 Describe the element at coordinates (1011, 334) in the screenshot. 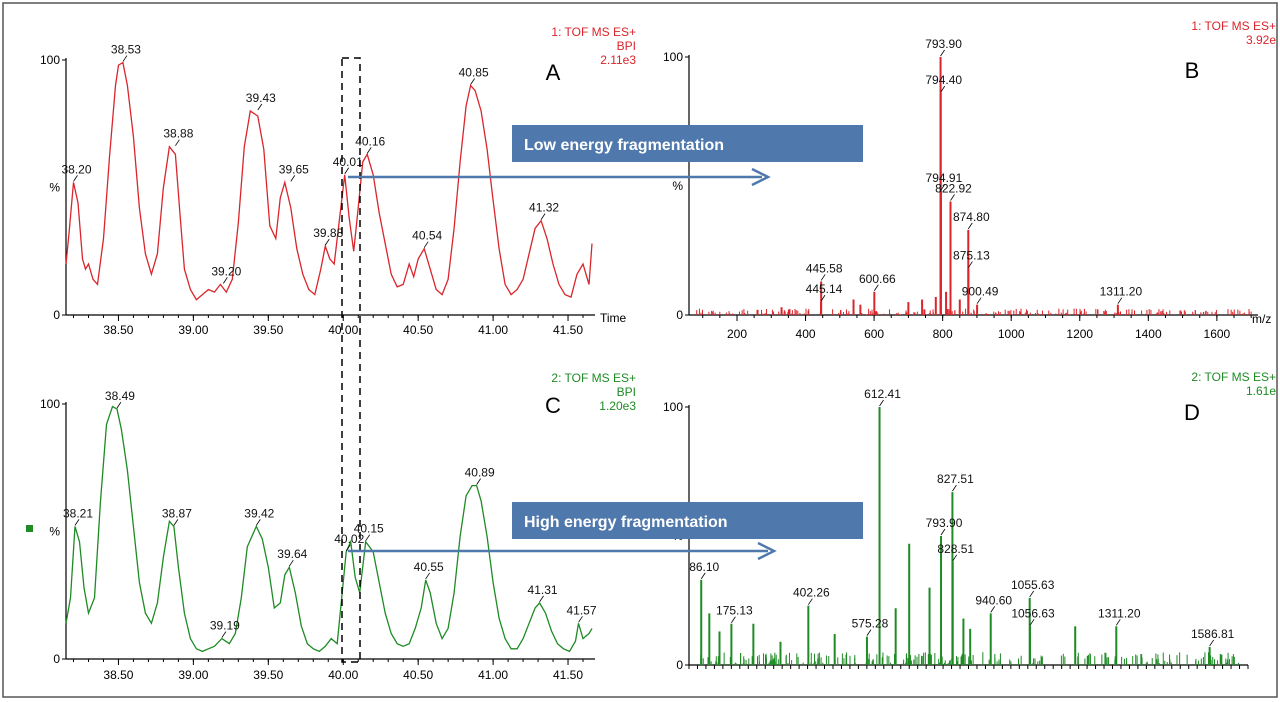

I see `x-tick-label: 1000` at that location.